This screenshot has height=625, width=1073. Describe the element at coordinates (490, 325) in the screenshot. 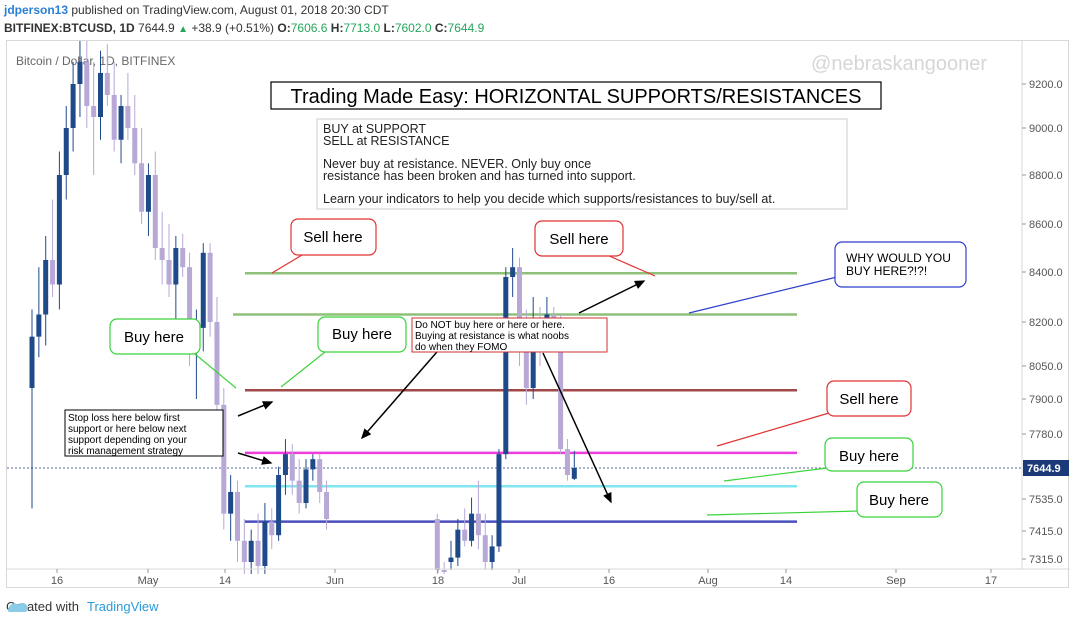

I see `donot-line-1: Do NOT buy here or here or here.` at that location.